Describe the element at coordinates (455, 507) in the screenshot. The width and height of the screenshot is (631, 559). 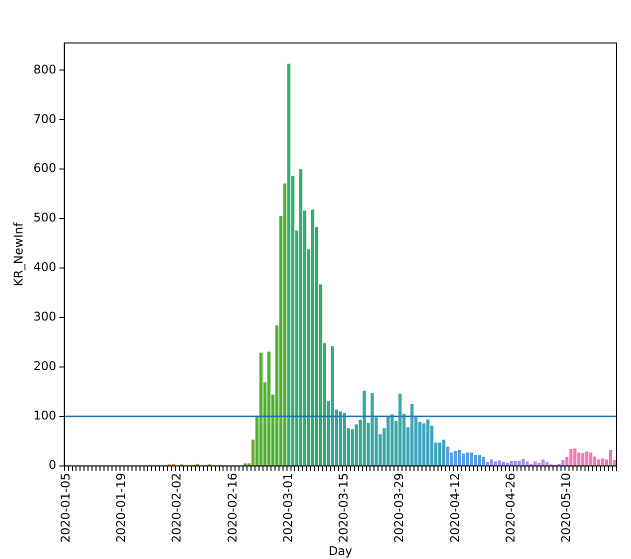
I see `x-tick-label: 2020-04-12` at that location.